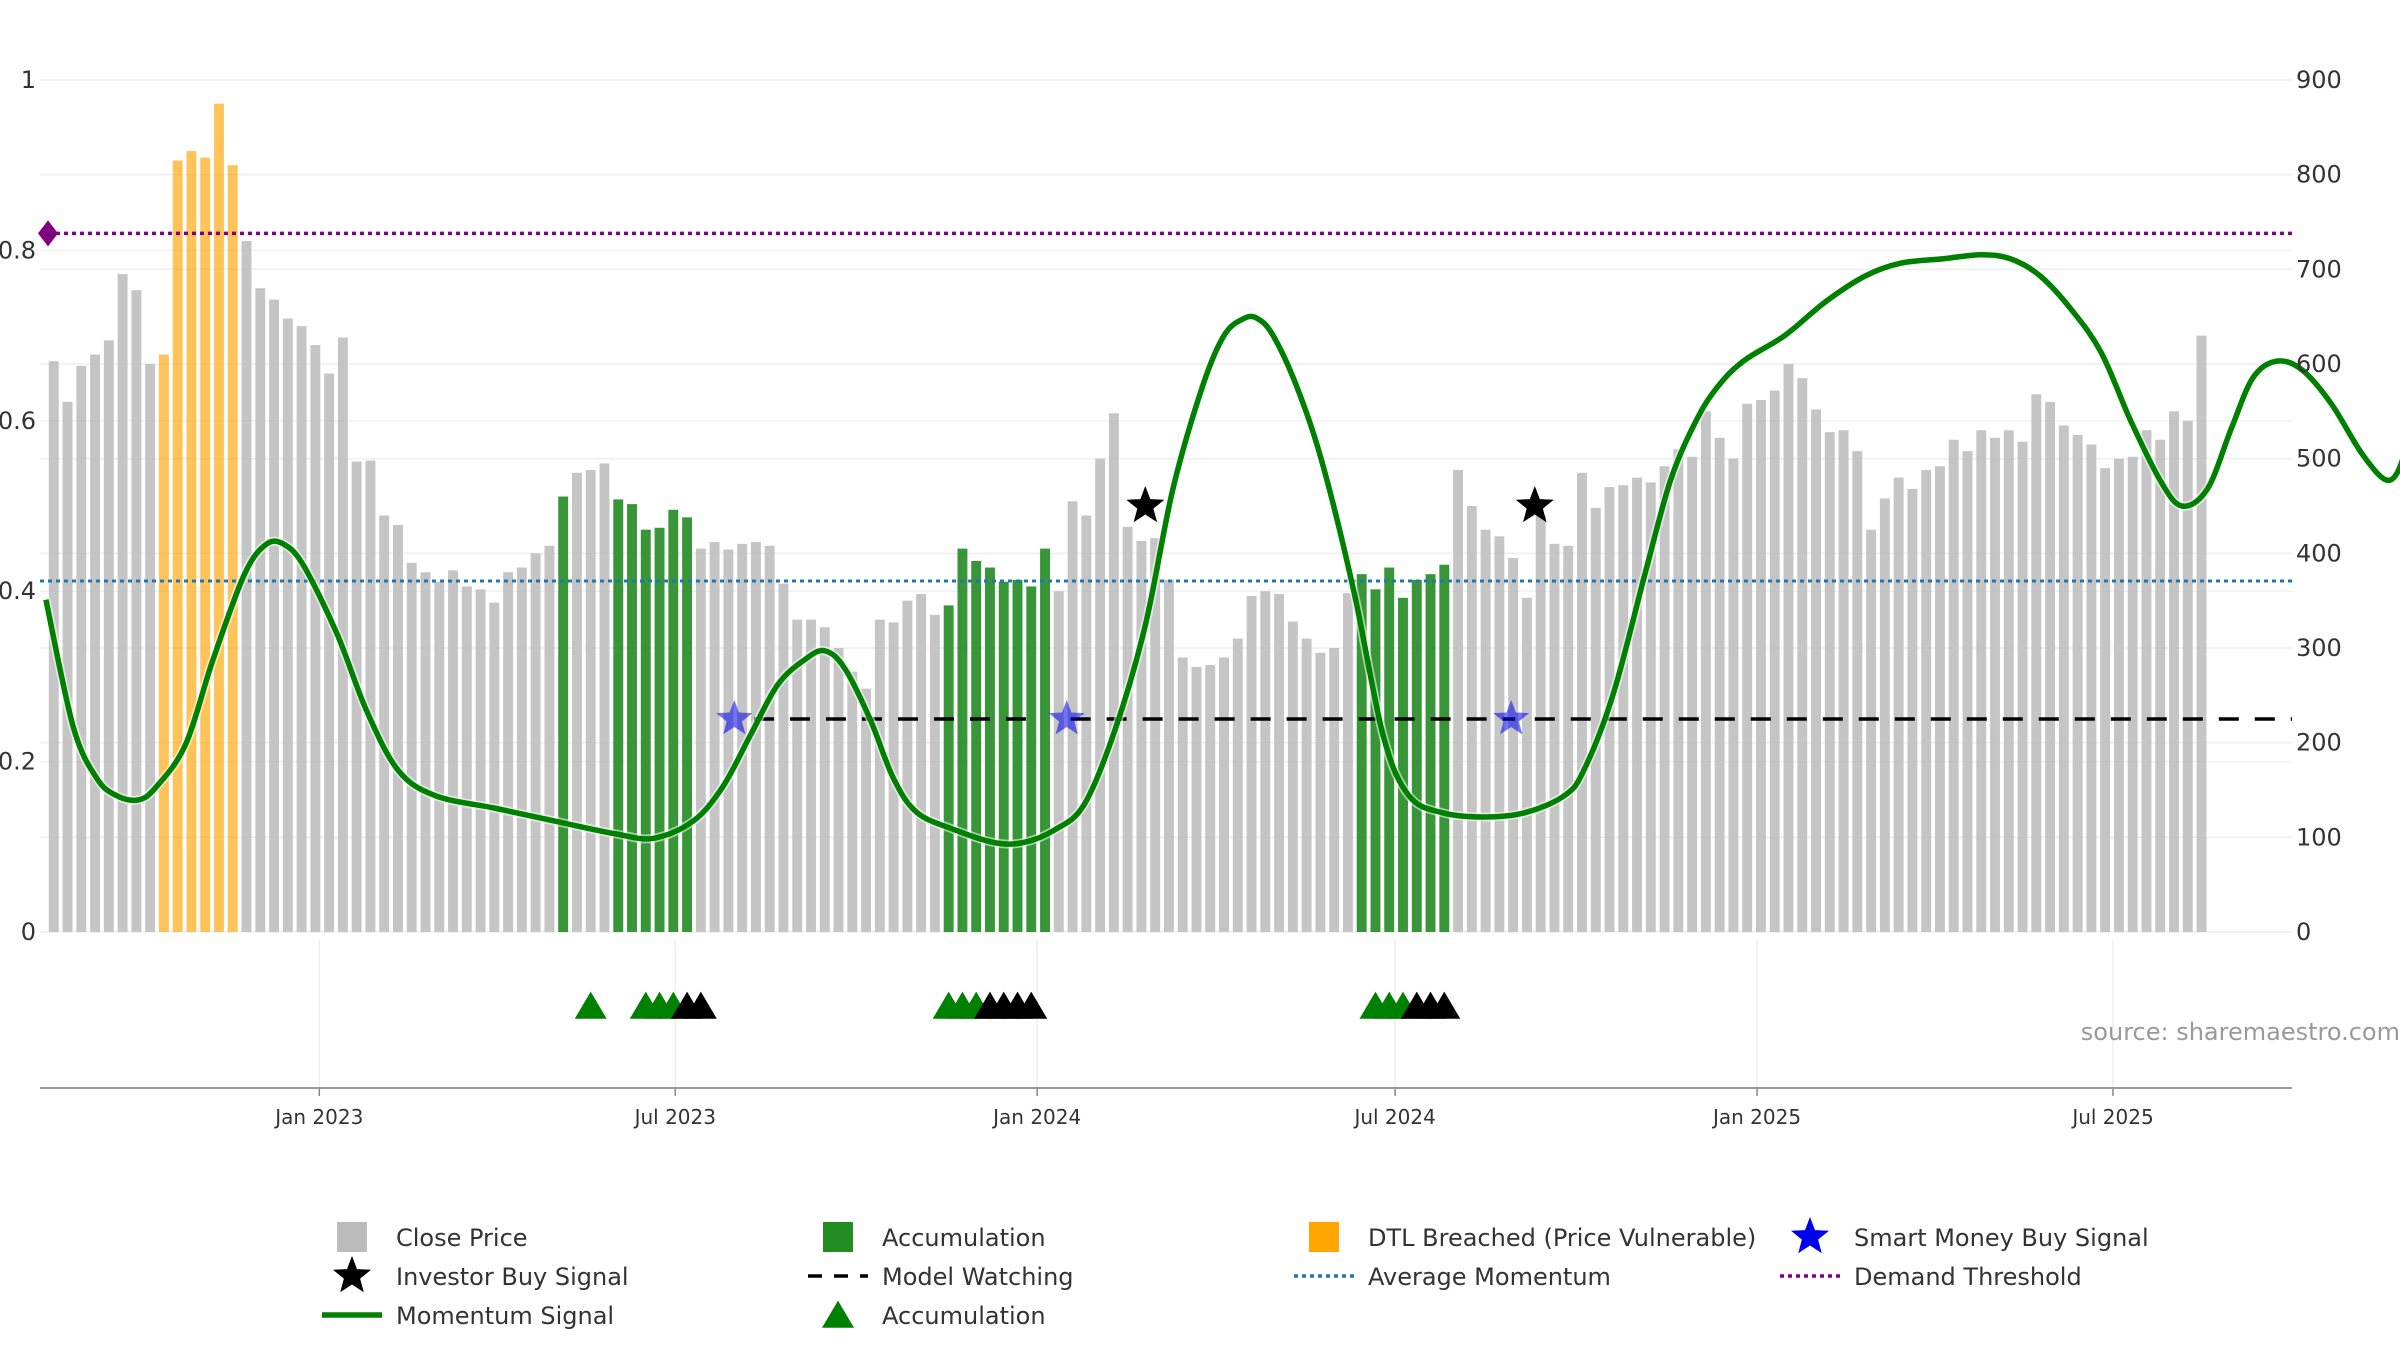 Image resolution: width=2400 pixels, height=1350 pixels. I want to click on right-tick-label: 500, so click(2319, 459).